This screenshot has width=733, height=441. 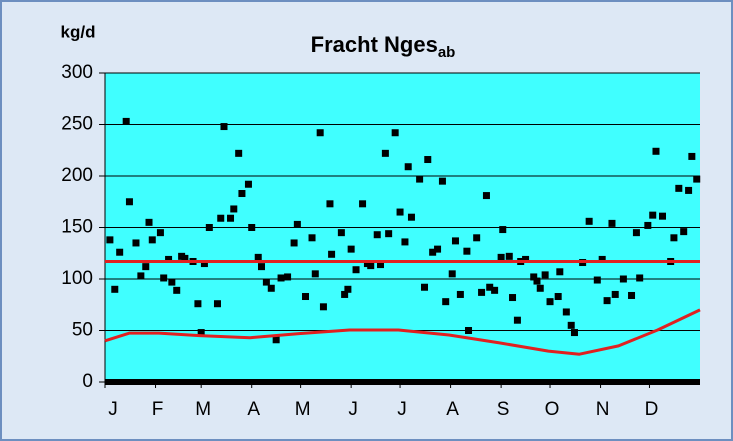 I want to click on chart-title: Fracht Ngesab, so click(x=383, y=46).